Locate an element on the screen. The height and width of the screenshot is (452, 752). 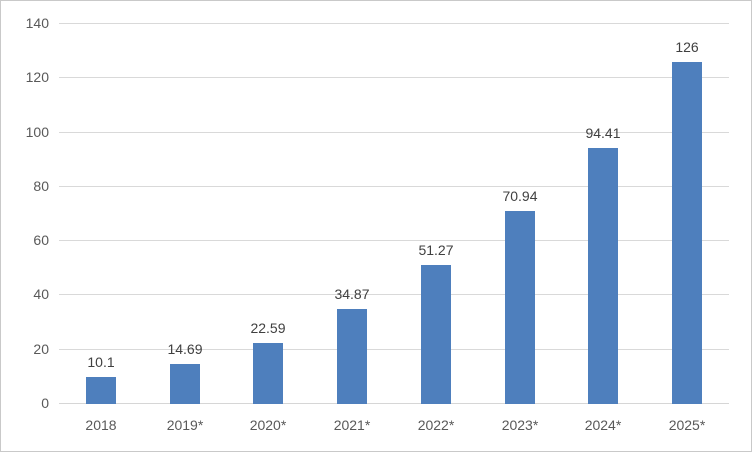
x-axis-tick-label: 2023* is located at coordinates (520, 425).